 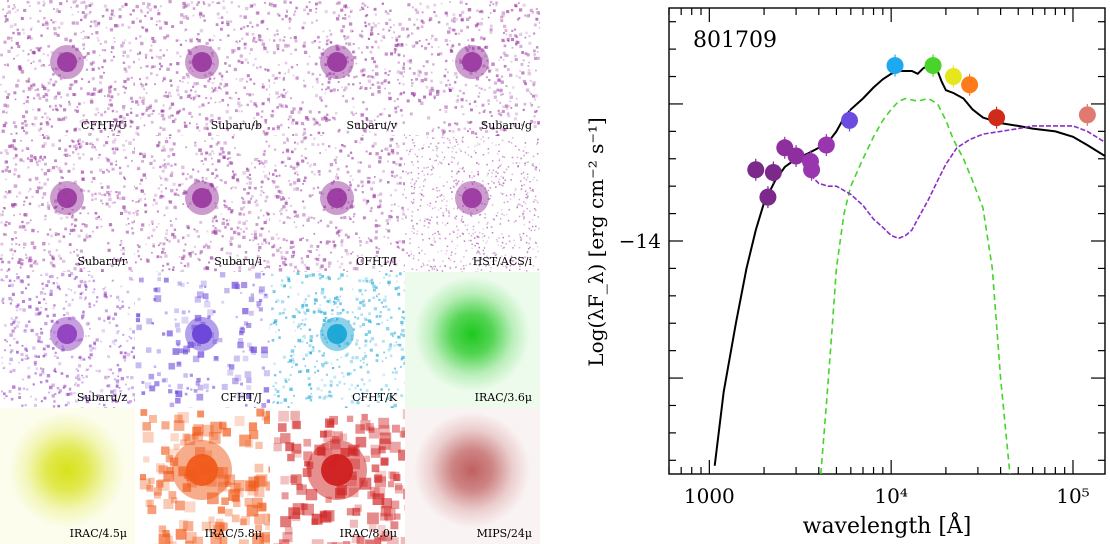 I want to click on image-cutout: HST/ACS/i, so click(x=472, y=204).